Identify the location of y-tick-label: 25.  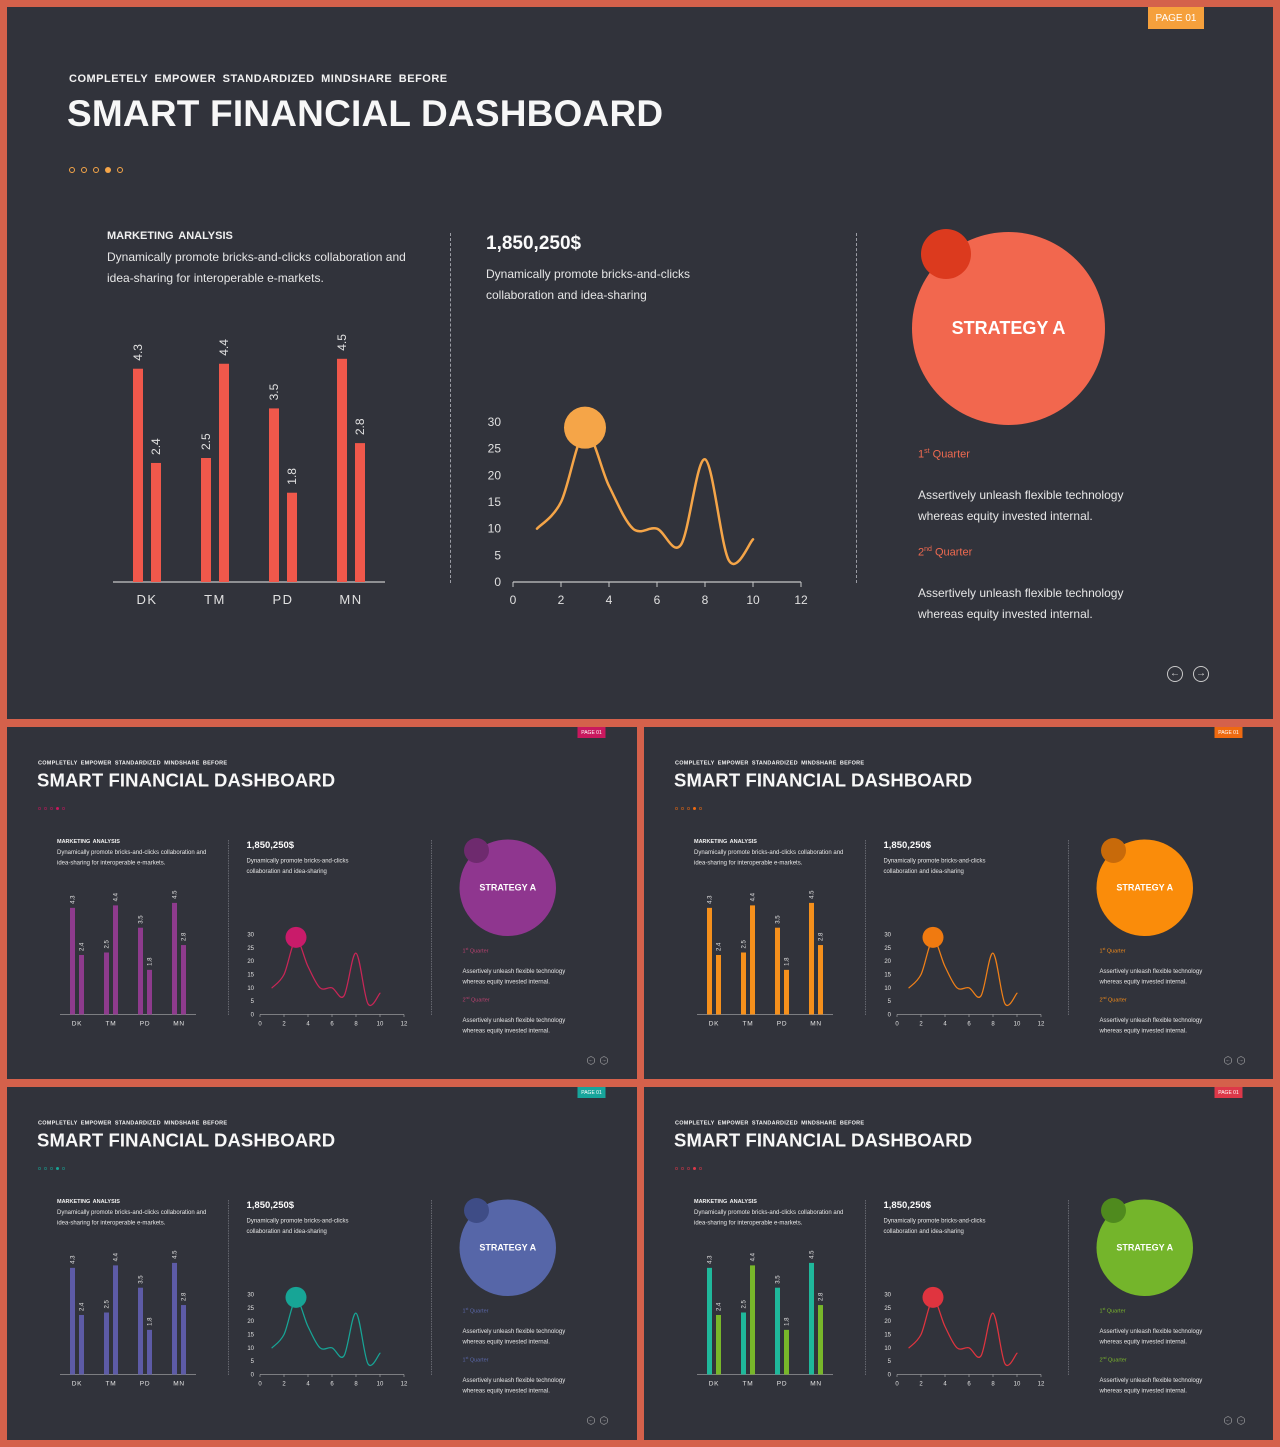
(887, 949).